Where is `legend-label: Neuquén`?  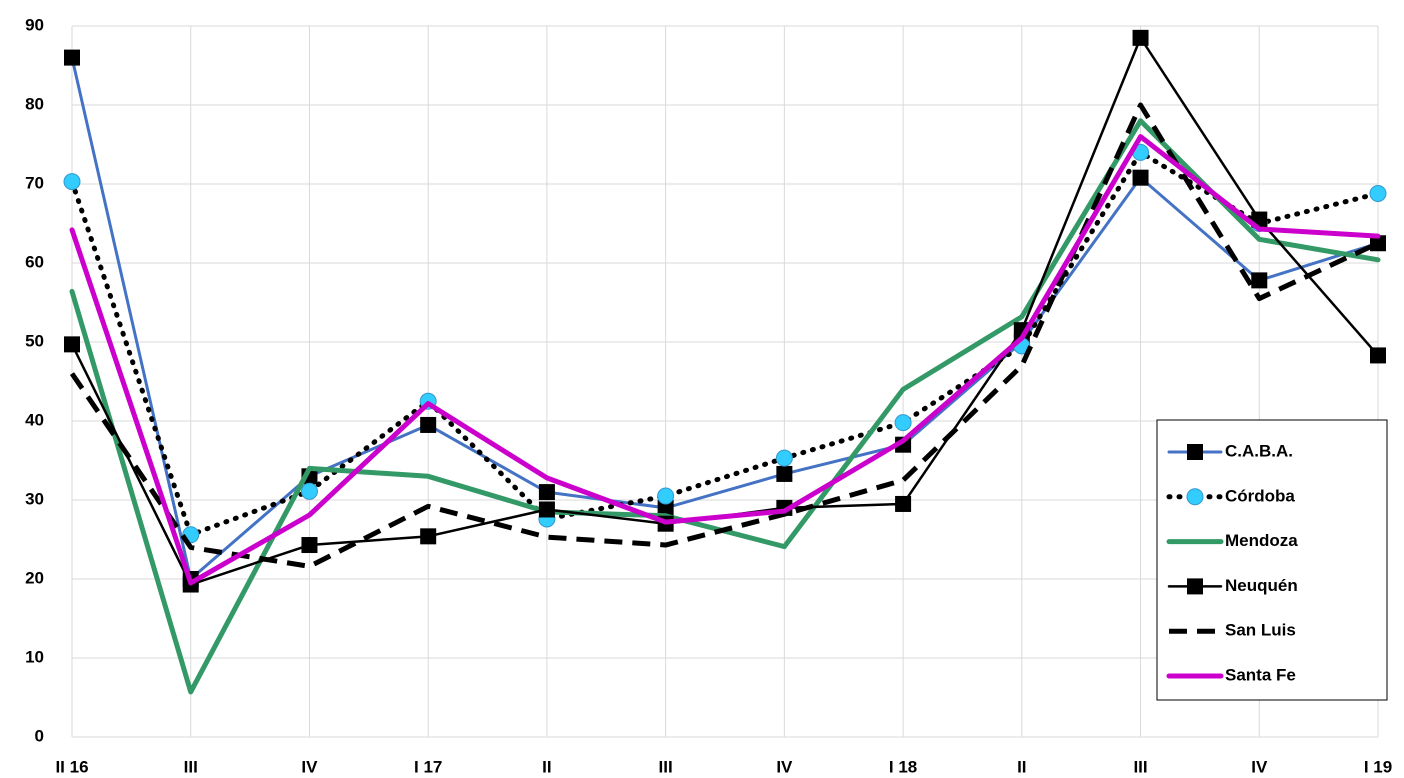
legend-label: Neuquén is located at coordinates (1261, 585).